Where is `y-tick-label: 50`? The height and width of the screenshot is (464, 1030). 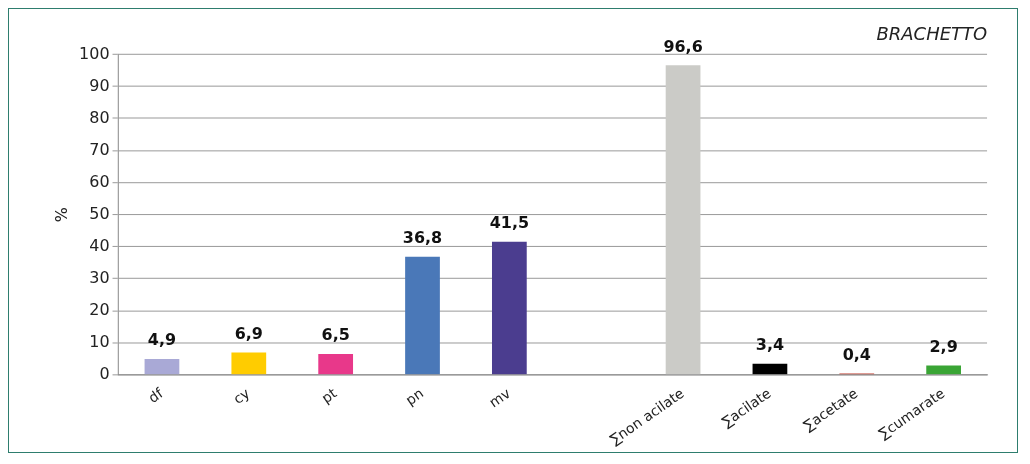
y-tick-label: 50 is located at coordinates (99, 213).